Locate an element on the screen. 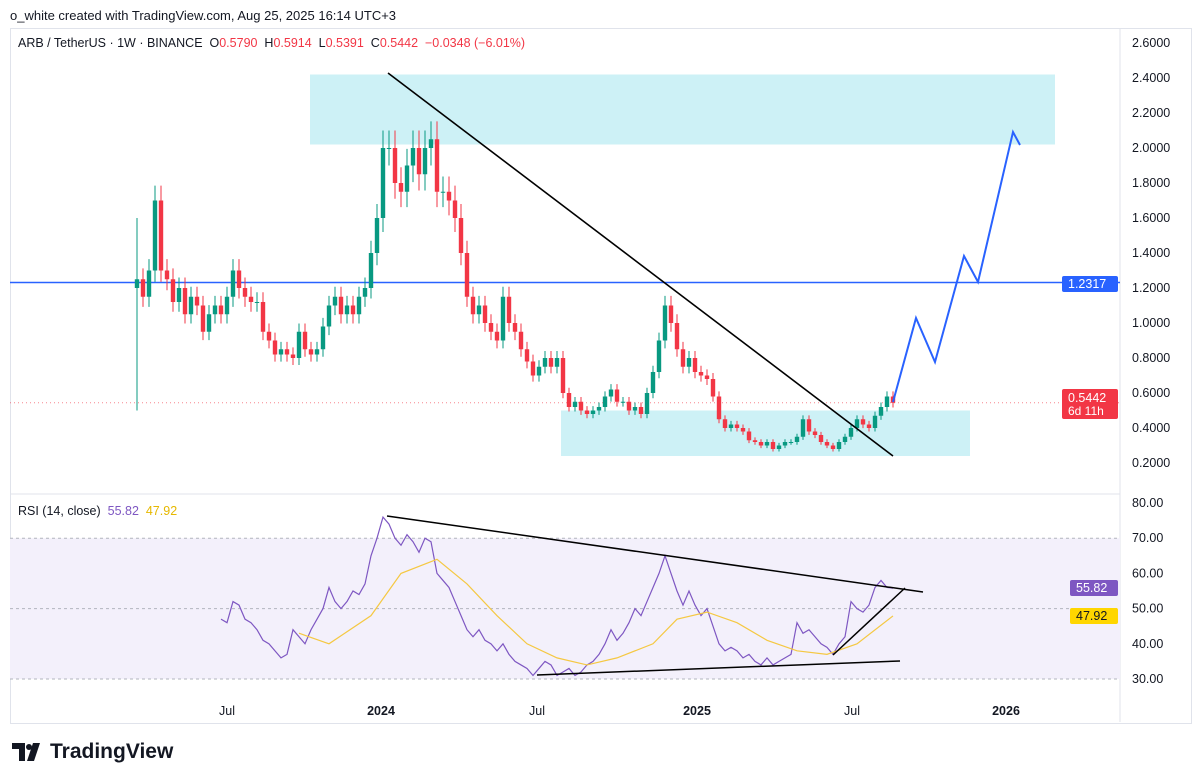 This screenshot has width=1200, height=783. rsi-tick: 40.00 is located at coordinates (1147, 644).